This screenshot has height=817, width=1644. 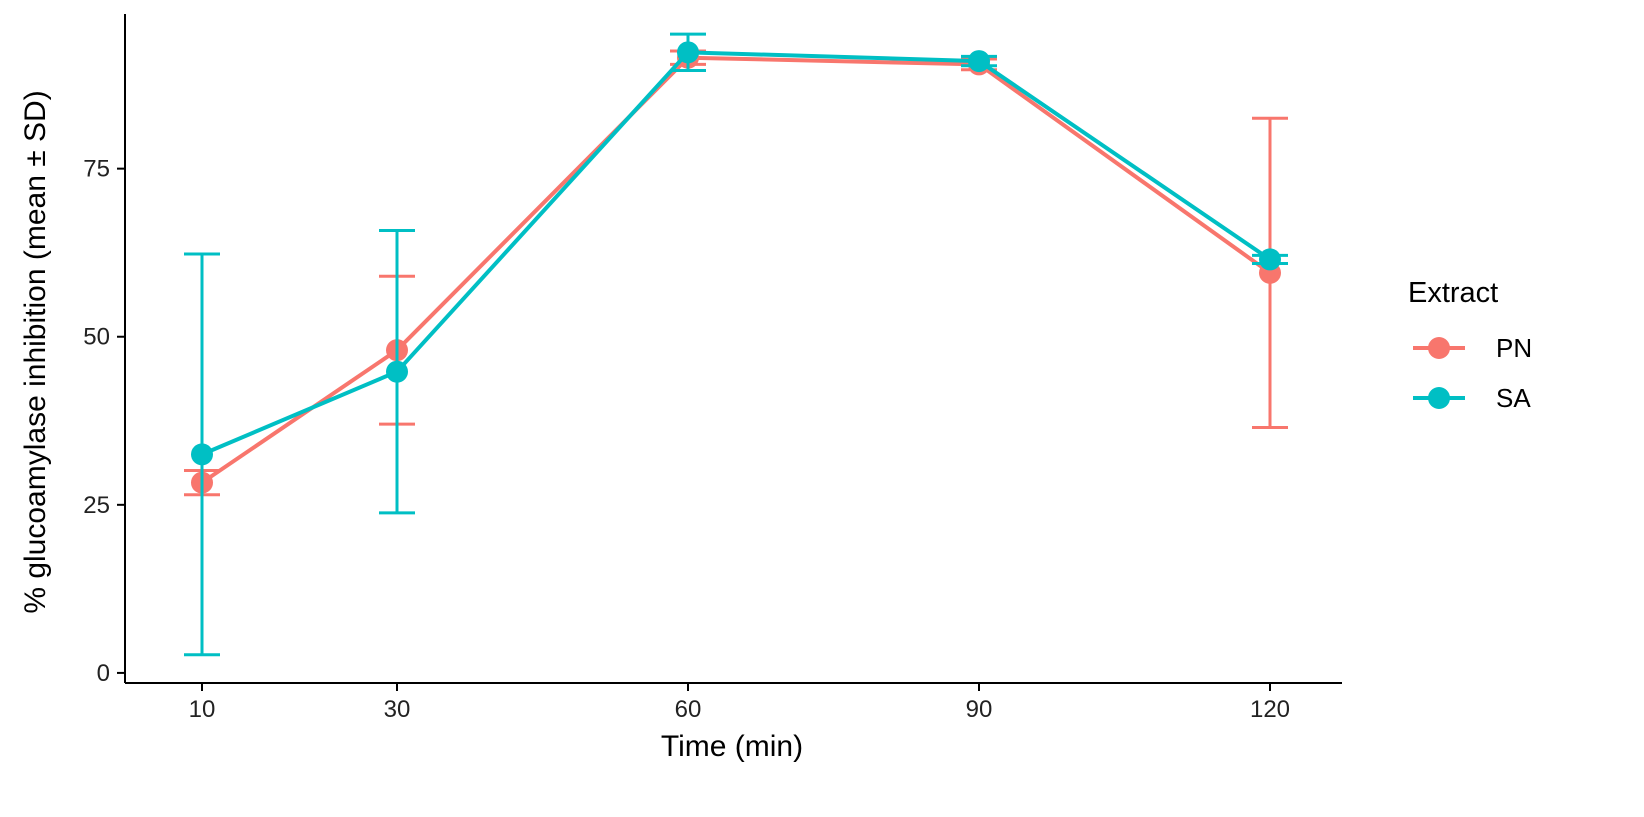 I want to click on x-tick-label: 10, so click(x=202, y=709).